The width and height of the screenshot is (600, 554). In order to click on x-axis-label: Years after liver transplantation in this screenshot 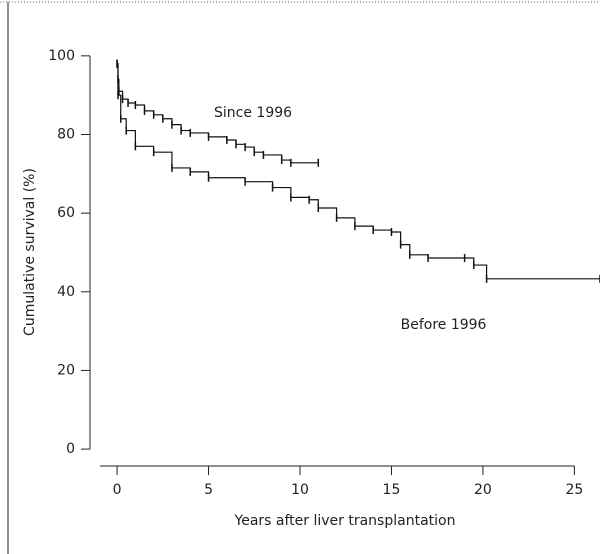, I will do `click(345, 521)`.